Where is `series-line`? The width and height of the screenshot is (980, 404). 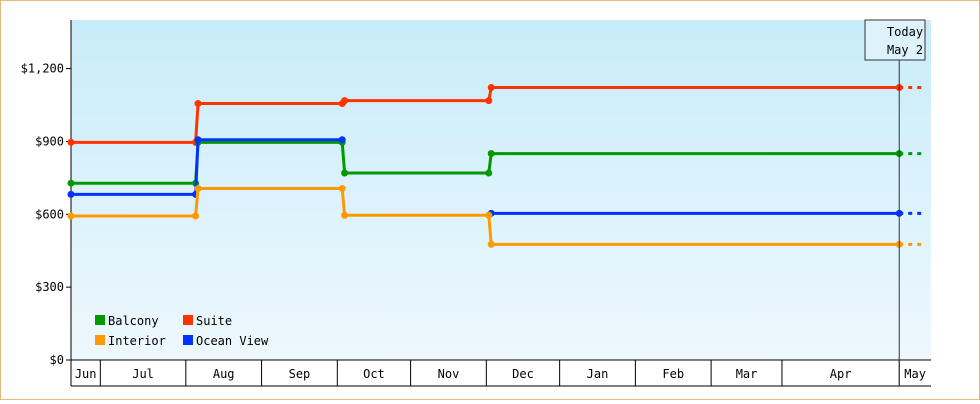
series-line is located at coordinates (485, 216).